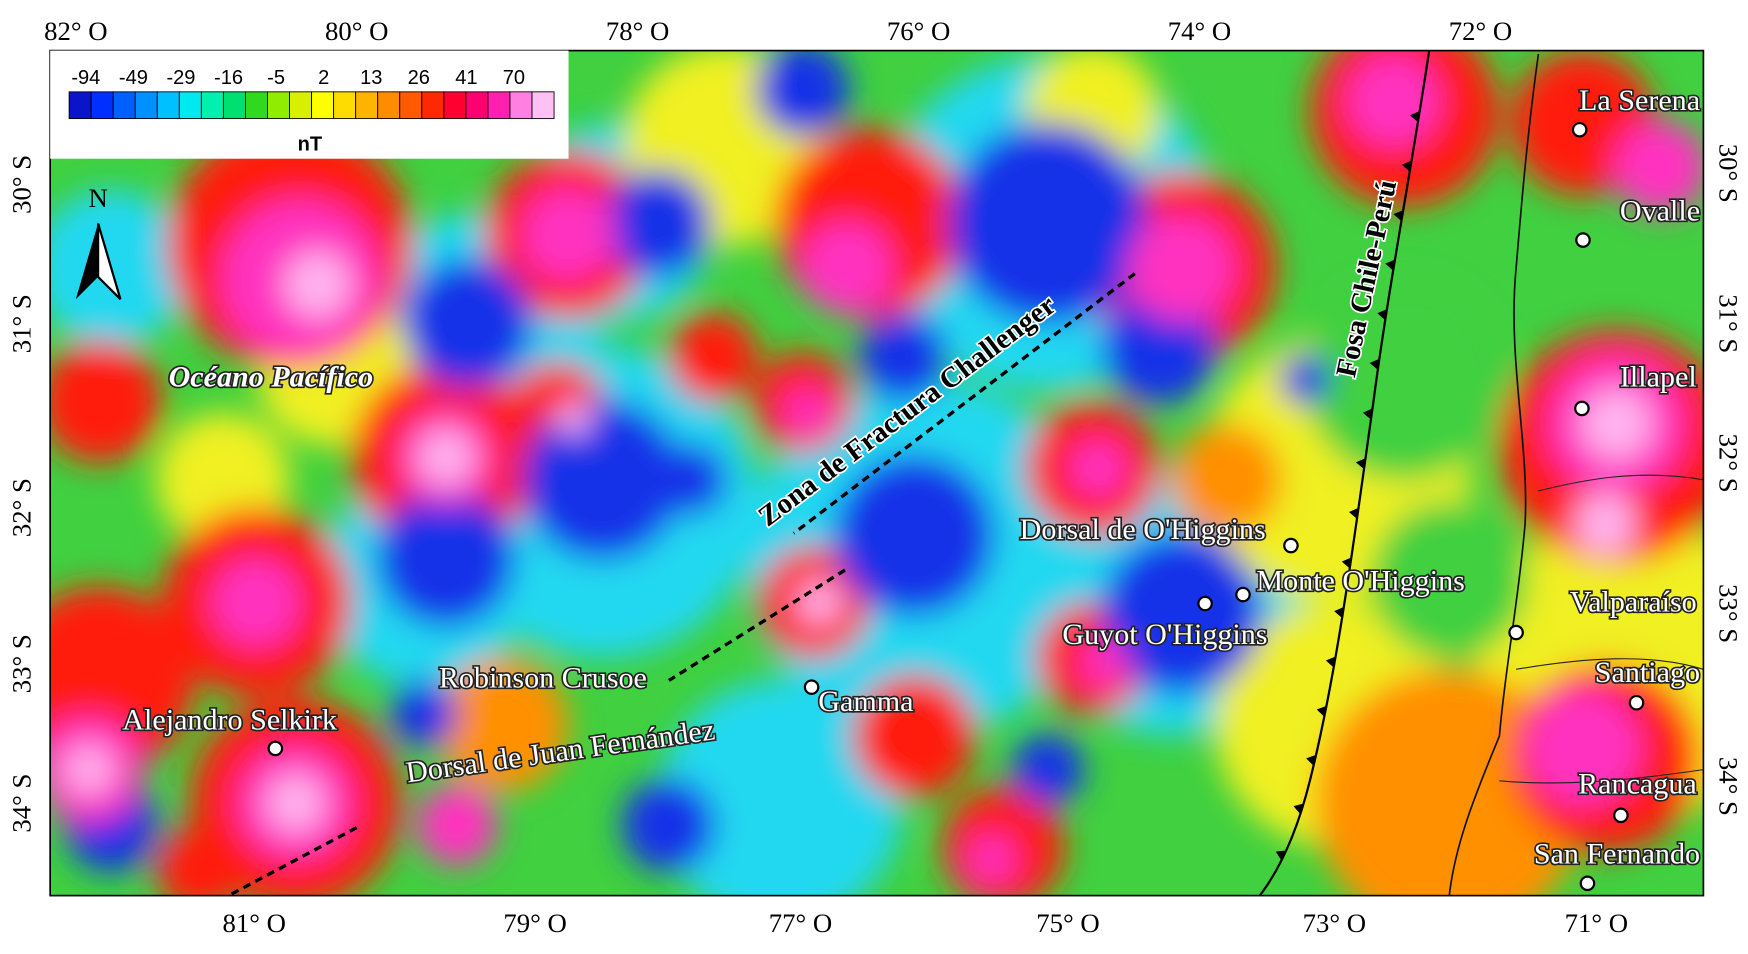 This screenshot has width=1748, height=954. What do you see at coordinates (22, 323) in the screenshot?
I see `left-axis-label: 31° S` at bounding box center [22, 323].